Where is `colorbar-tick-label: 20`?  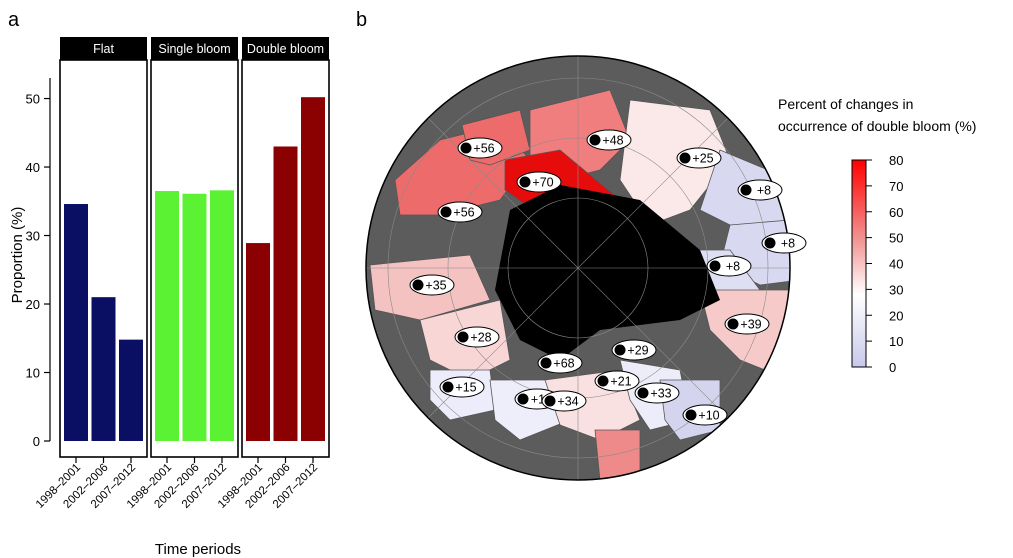 colorbar-tick-label: 20 is located at coordinates (896, 315).